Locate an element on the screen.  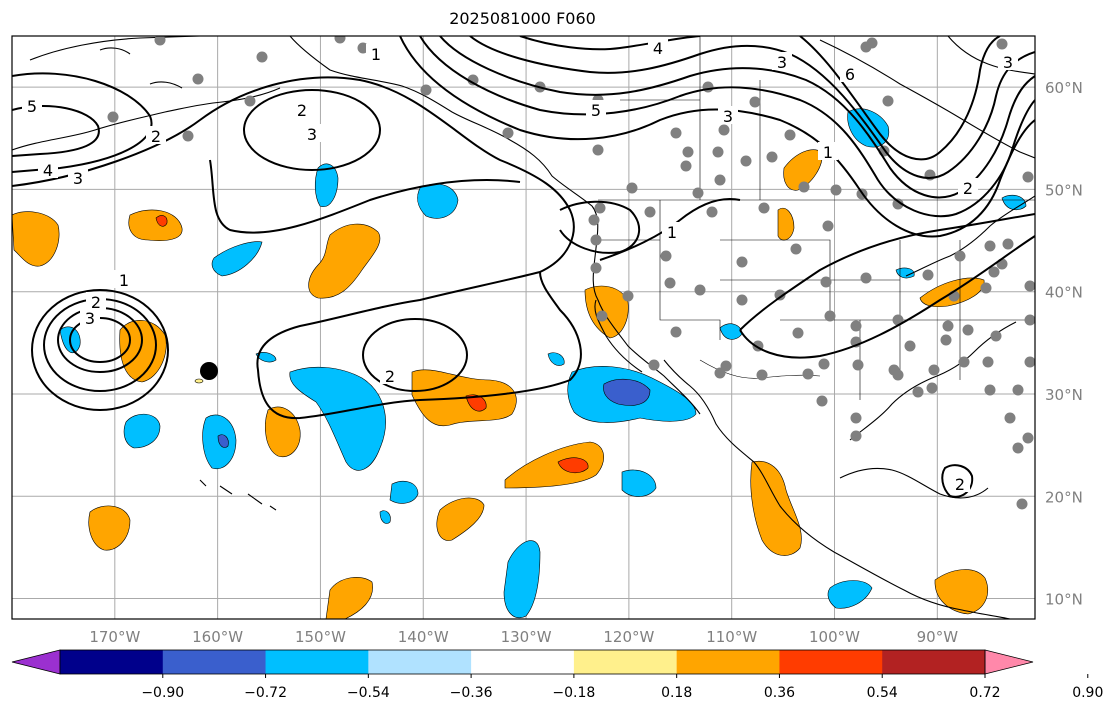
lon-tick-label: 170°W is located at coordinates (114, 637).